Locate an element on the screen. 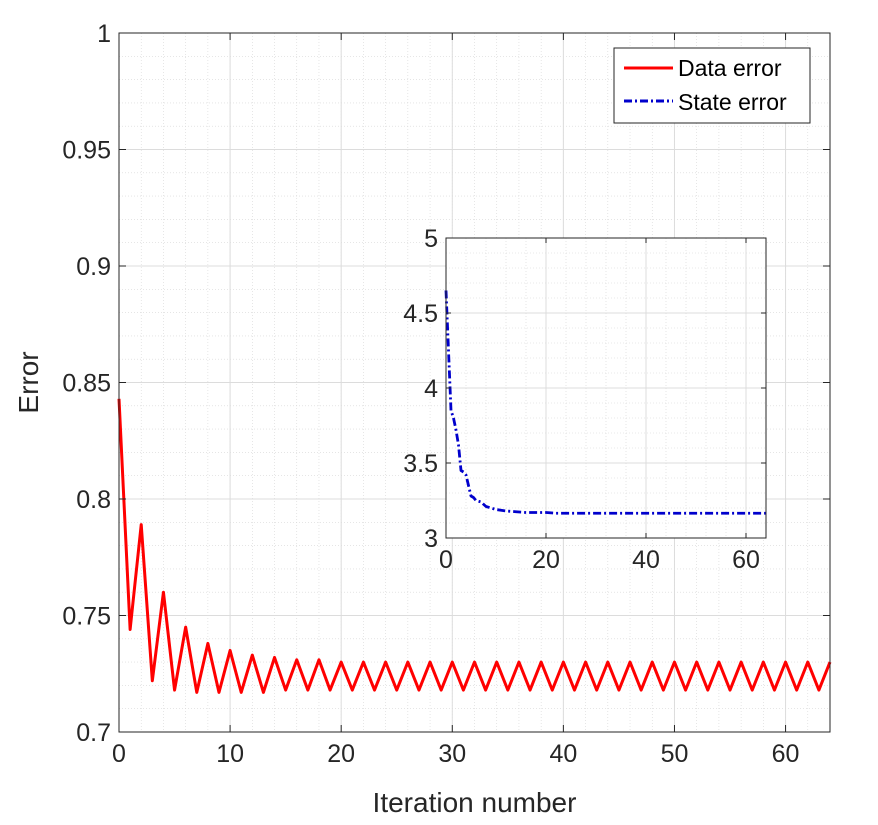  x-tick-label: 10 is located at coordinates (230, 754).